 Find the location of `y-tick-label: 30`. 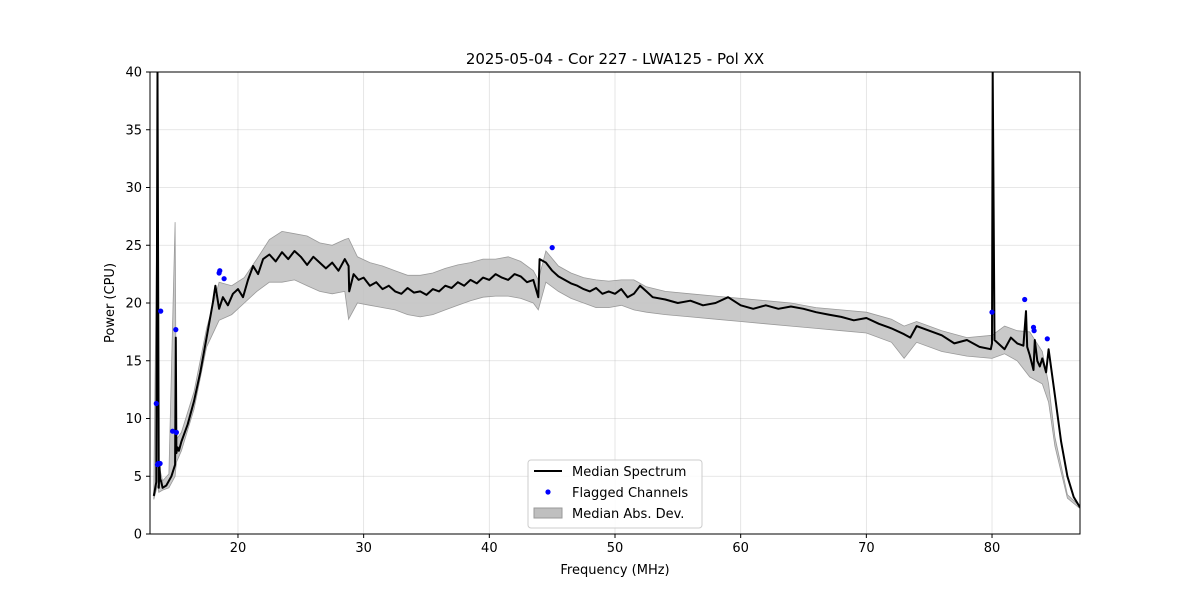

y-tick-label: 30 is located at coordinates (133, 188).